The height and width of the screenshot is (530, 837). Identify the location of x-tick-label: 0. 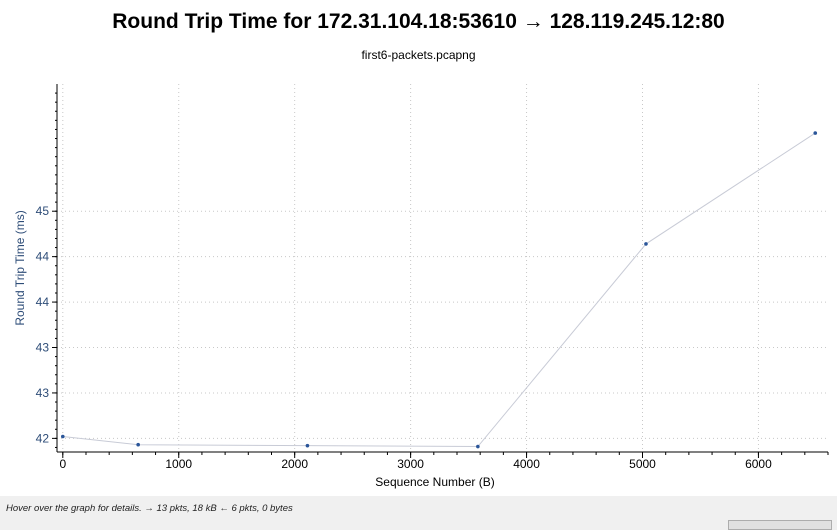
(62, 464).